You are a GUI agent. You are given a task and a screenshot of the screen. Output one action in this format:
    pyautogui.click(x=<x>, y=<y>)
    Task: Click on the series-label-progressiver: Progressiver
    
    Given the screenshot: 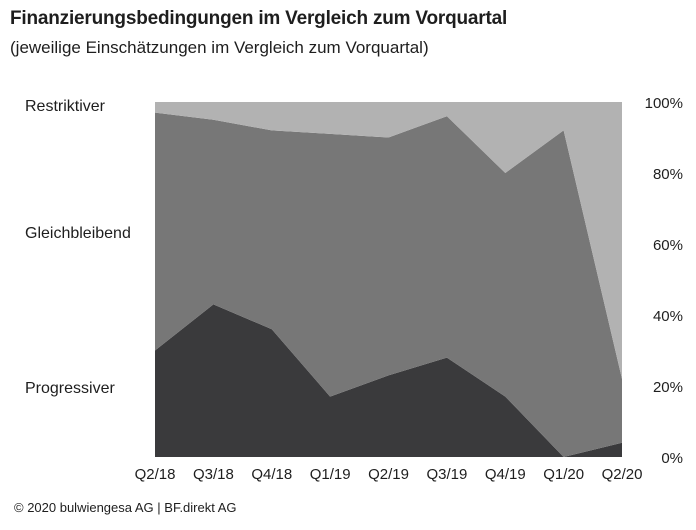 What is the action you would take?
    pyautogui.click(x=70, y=388)
    